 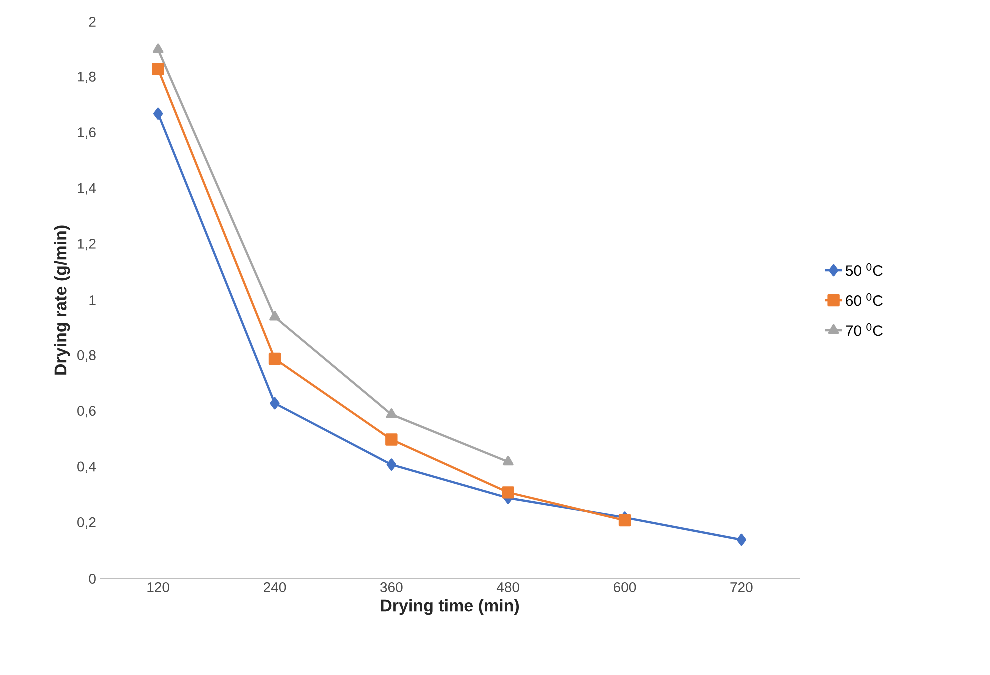 What do you see at coordinates (92, 579) in the screenshot?
I see `y-tick-label: 0` at bounding box center [92, 579].